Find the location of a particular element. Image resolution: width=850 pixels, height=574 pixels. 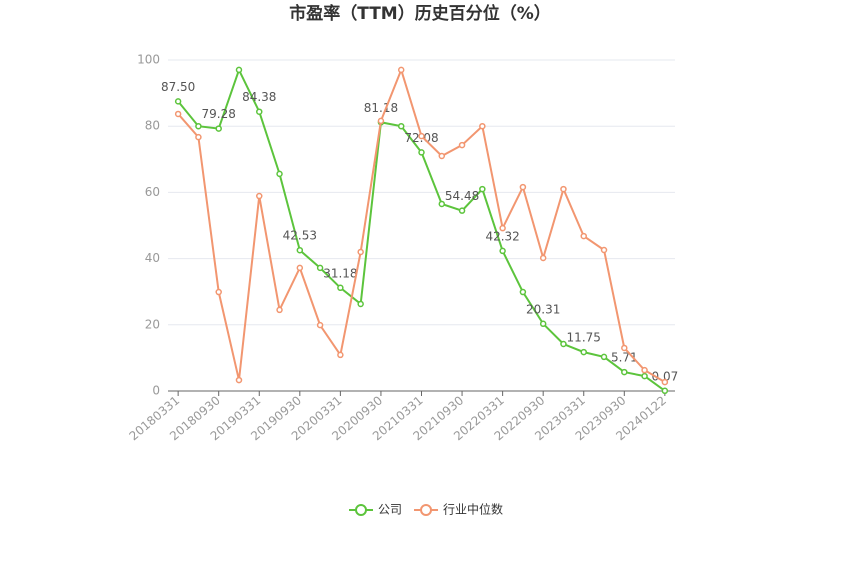

value-label: 11.75 is located at coordinates (584, 338).